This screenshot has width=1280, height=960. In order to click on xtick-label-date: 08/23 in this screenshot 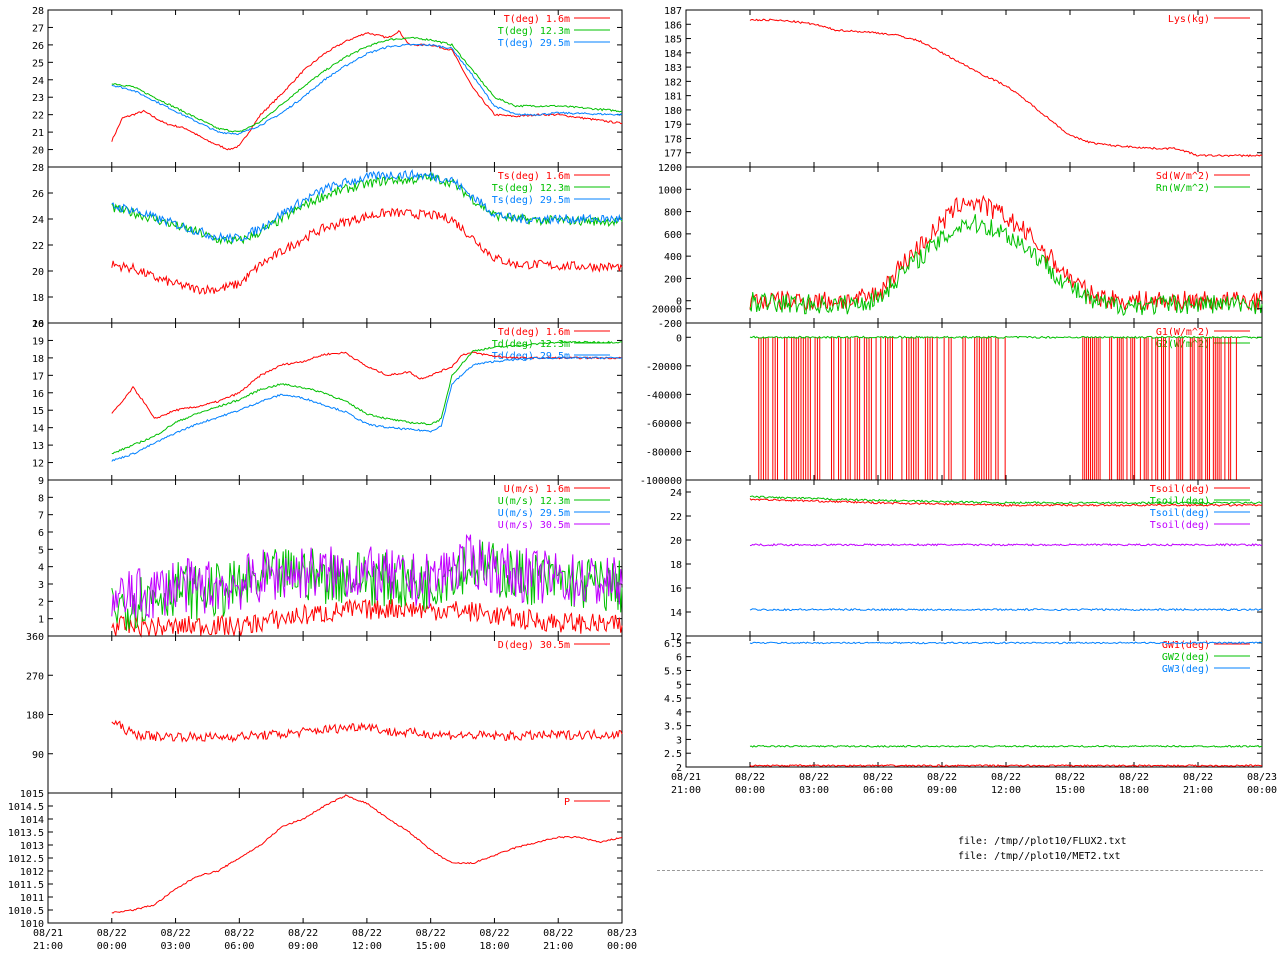, I will do `click(622, 933)`.